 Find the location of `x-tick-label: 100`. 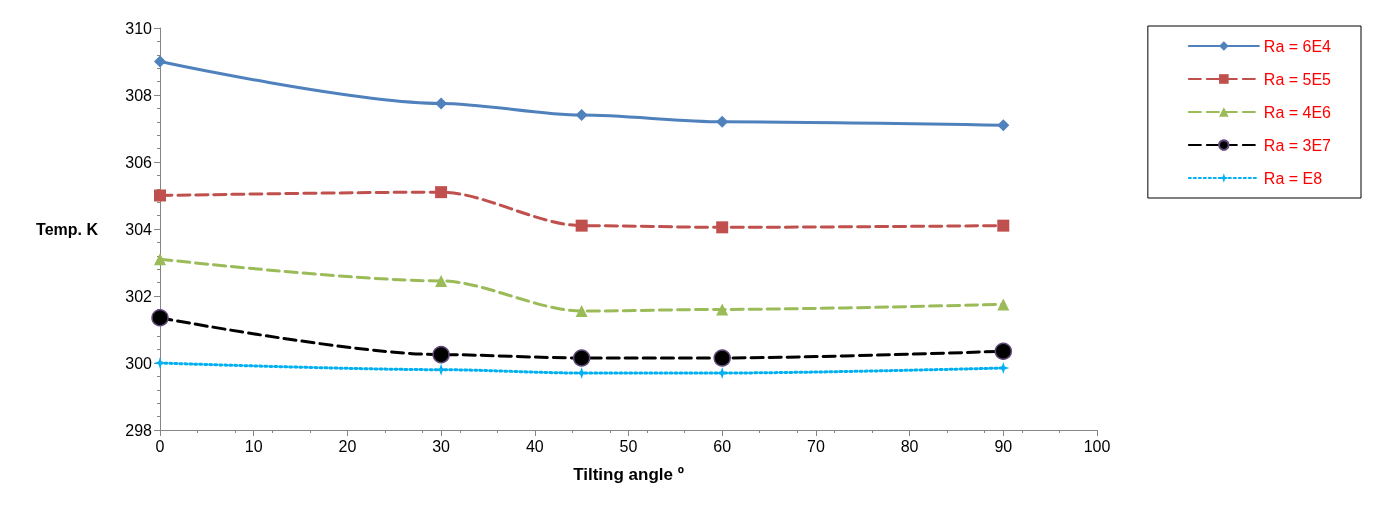

x-tick-label: 100 is located at coordinates (1097, 446).